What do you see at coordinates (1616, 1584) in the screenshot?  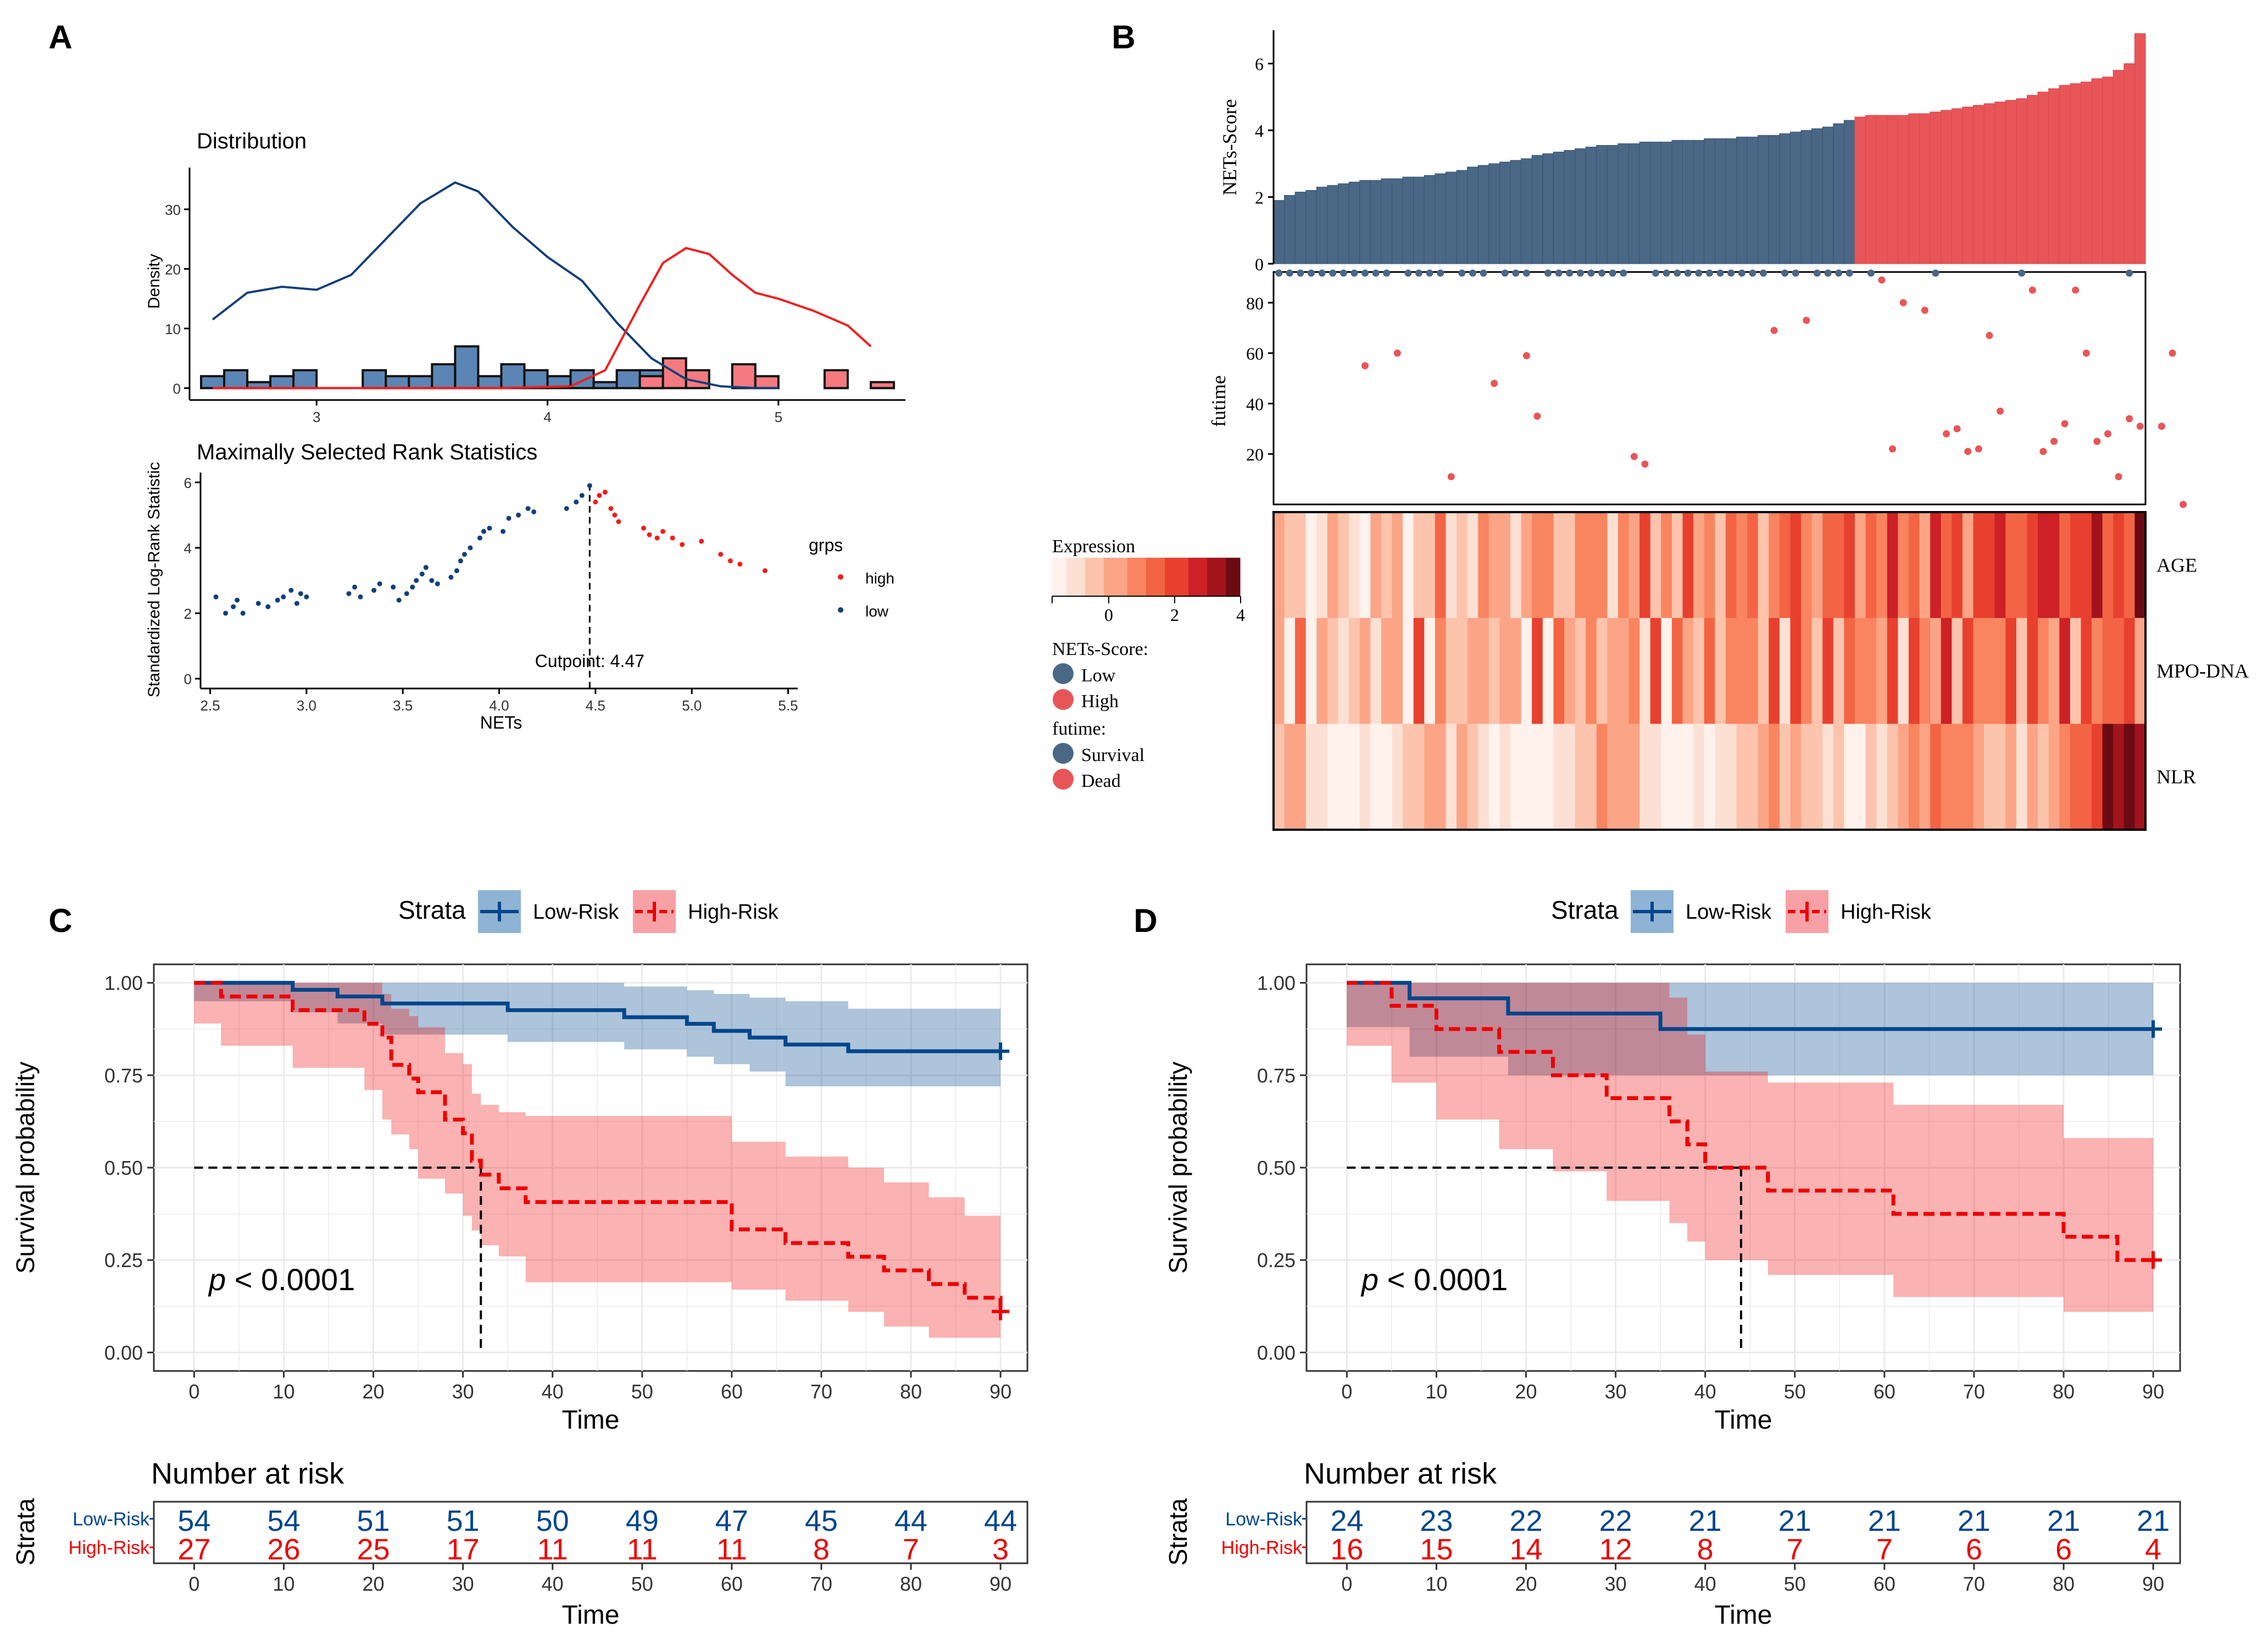 I see `x-tick-label: 30` at bounding box center [1616, 1584].